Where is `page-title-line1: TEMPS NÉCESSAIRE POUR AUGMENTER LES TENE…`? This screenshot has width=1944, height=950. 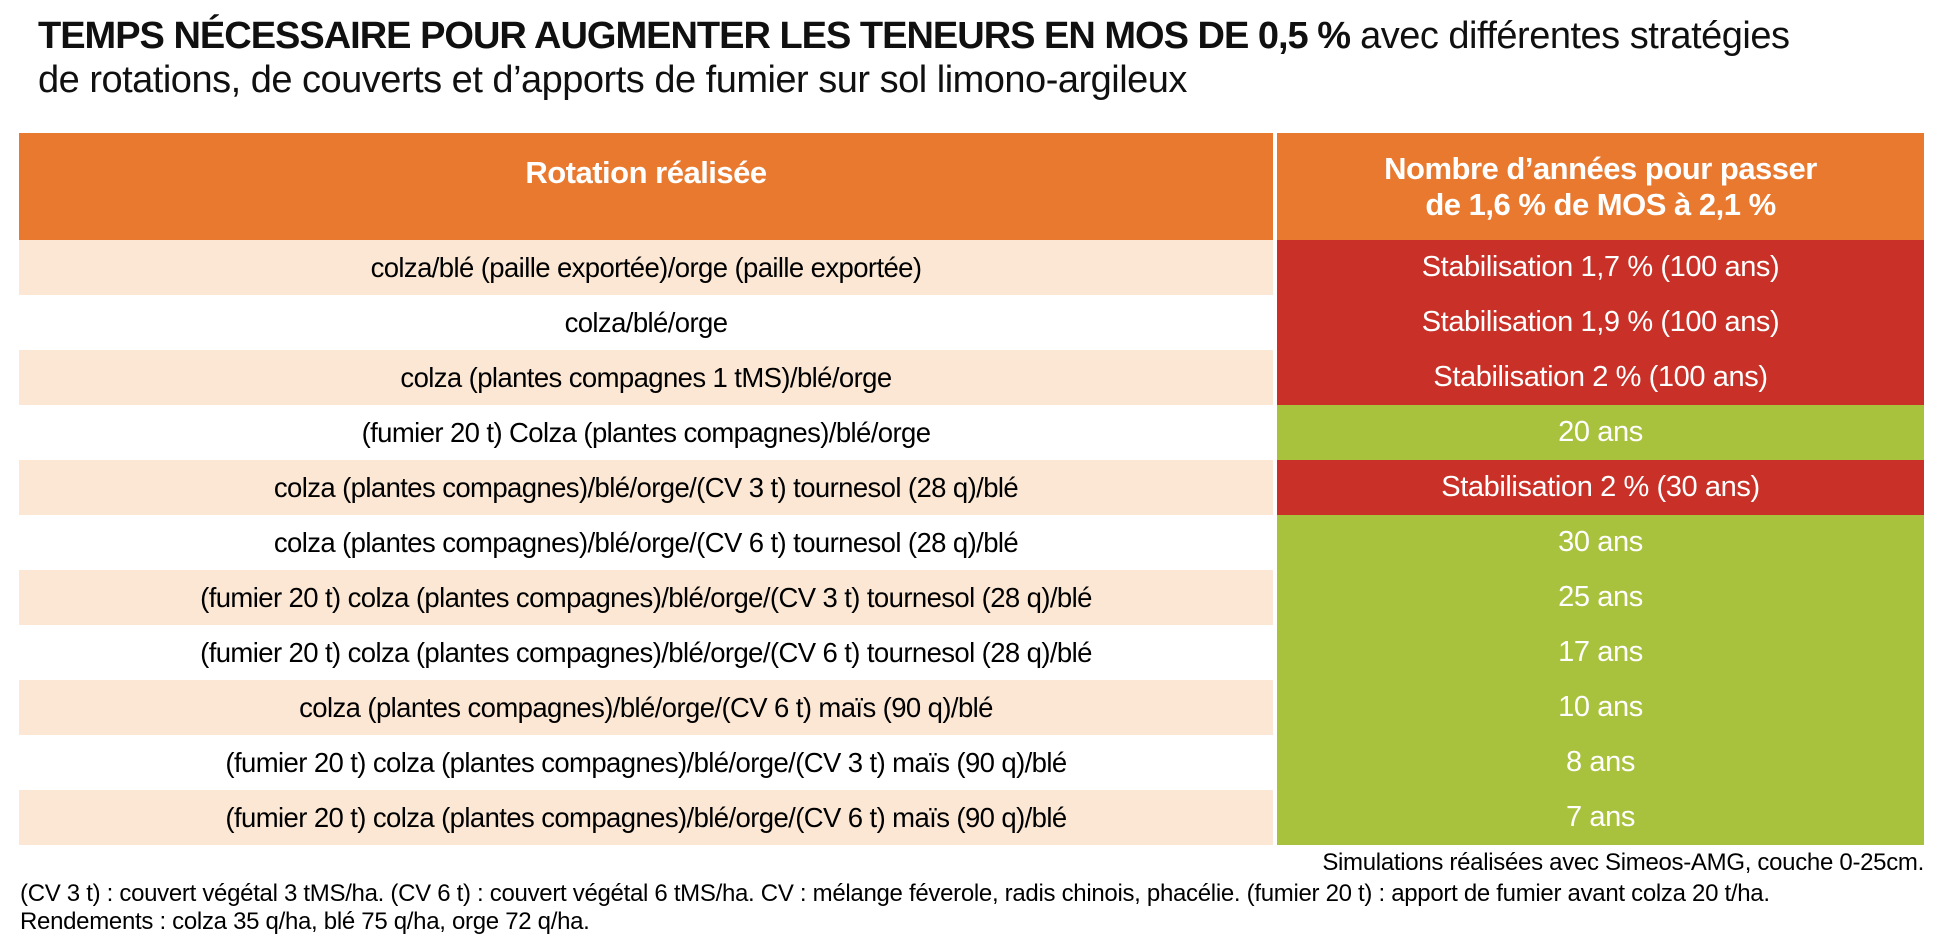 page-title-line1: TEMPS NÉCESSAIRE POUR AUGMENTER LES TENE… is located at coordinates (914, 36).